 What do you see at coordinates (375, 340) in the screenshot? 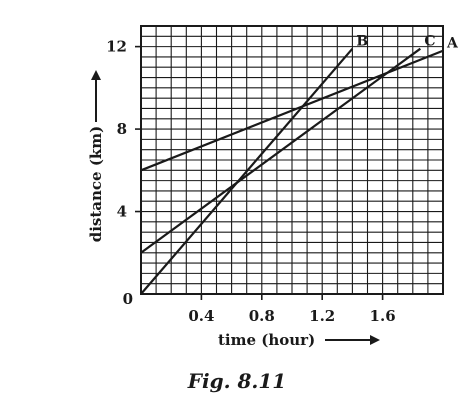
I see `x-axis-arrow-head` at bounding box center [375, 340].